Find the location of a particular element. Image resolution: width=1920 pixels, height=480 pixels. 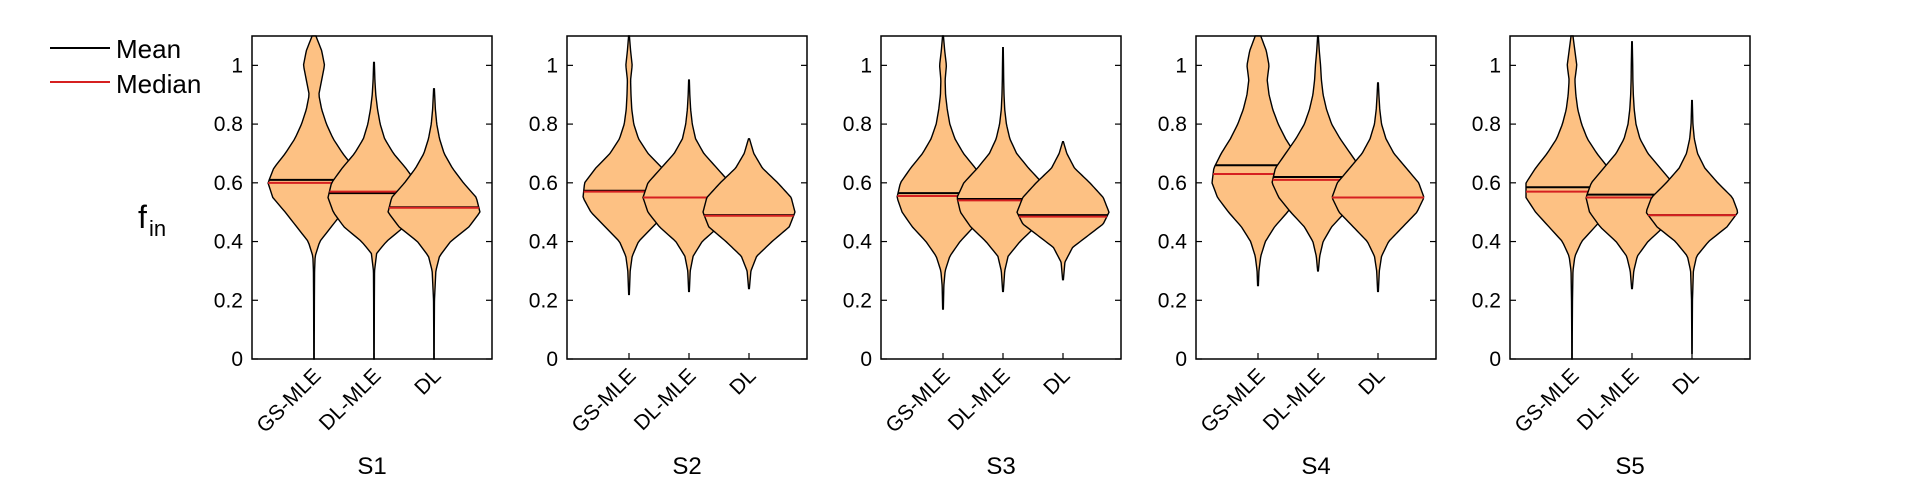

panel-title: S5 is located at coordinates (1629, 466).